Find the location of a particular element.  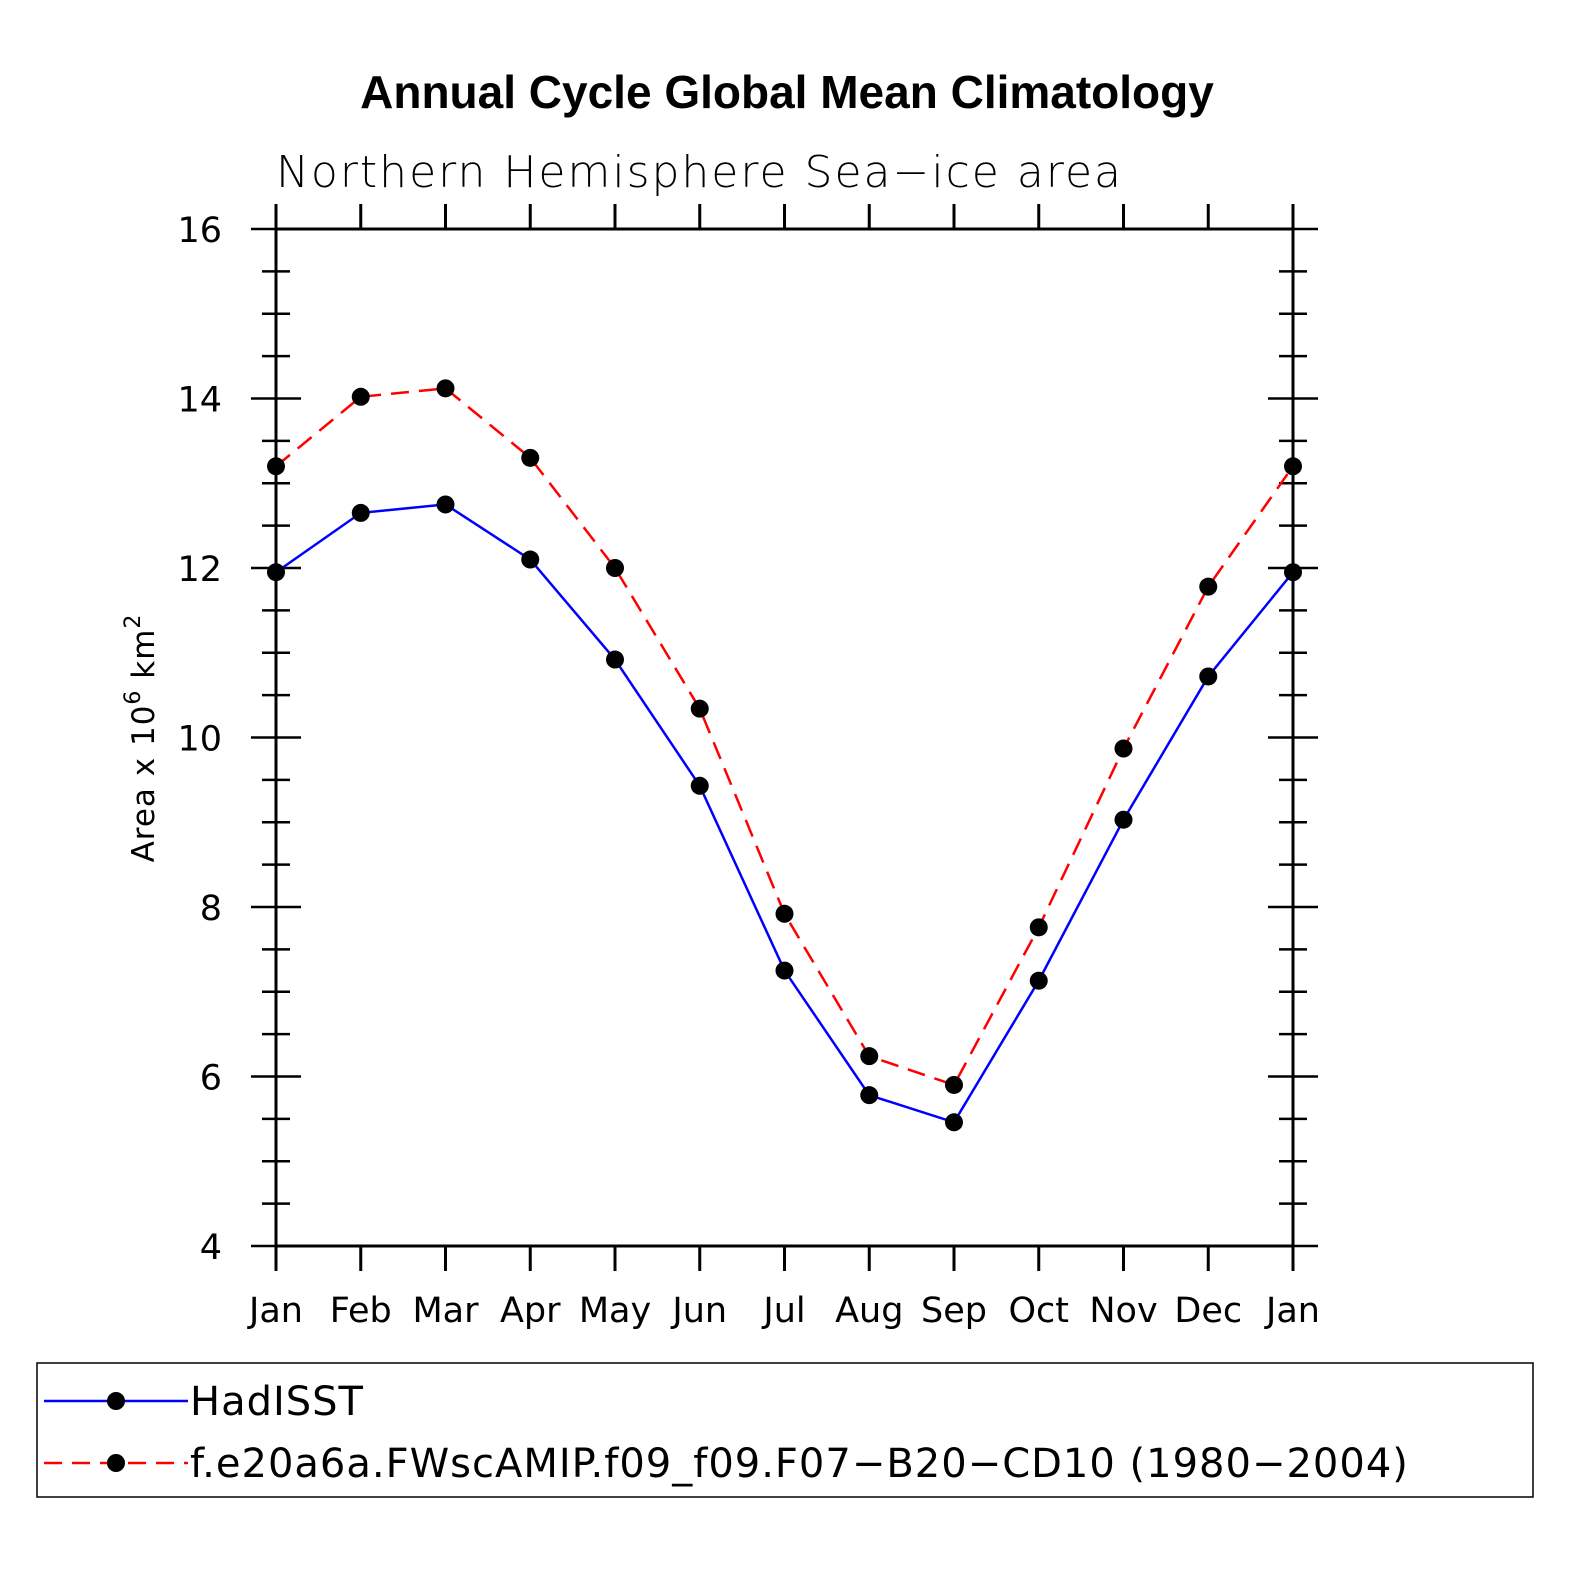

legend-label-1: HadISST is located at coordinates (277, 1402).